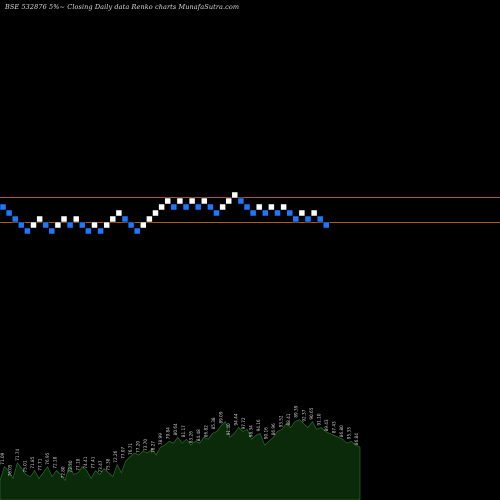  What do you see at coordinates (10, 470) in the screenshot?
I see `volume-label: 76.05` at bounding box center [10, 470].